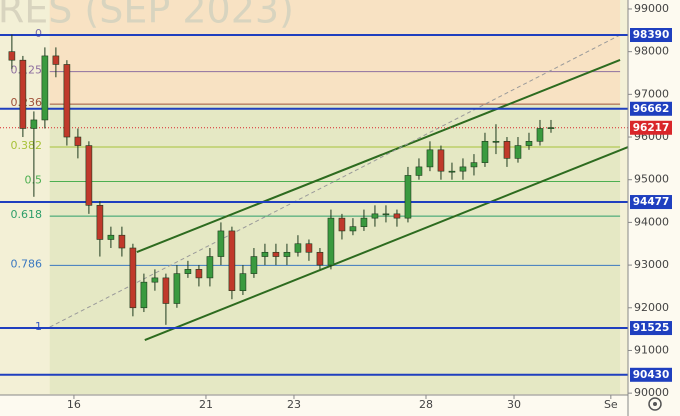 This screenshot has height=416, width=680. What do you see at coordinates (514, 404) in the screenshot?
I see `x-tick-label: 30` at bounding box center [514, 404].